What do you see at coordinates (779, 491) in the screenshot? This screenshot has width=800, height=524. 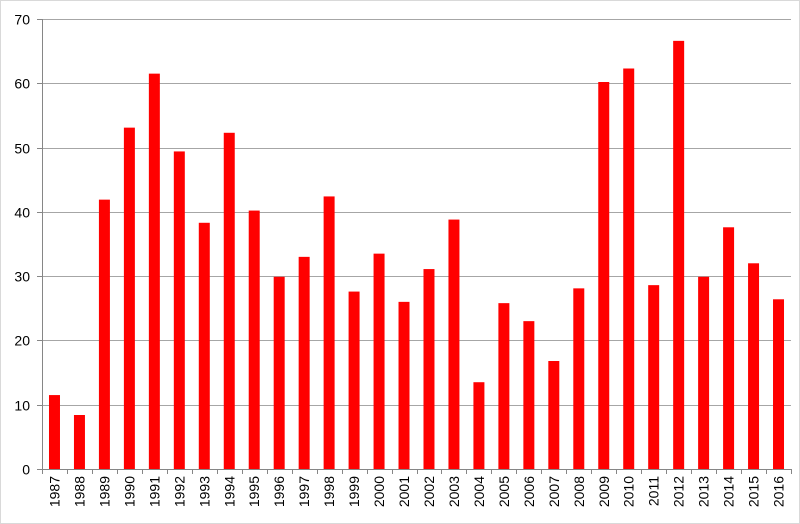 I see `x-tick-label: 2016` at bounding box center [779, 491].